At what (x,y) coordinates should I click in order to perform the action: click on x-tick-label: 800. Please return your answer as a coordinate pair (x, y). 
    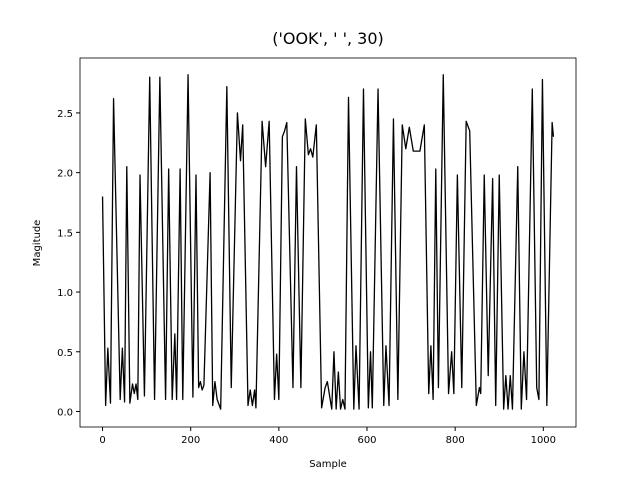
    Looking at the image, I should click on (455, 440).